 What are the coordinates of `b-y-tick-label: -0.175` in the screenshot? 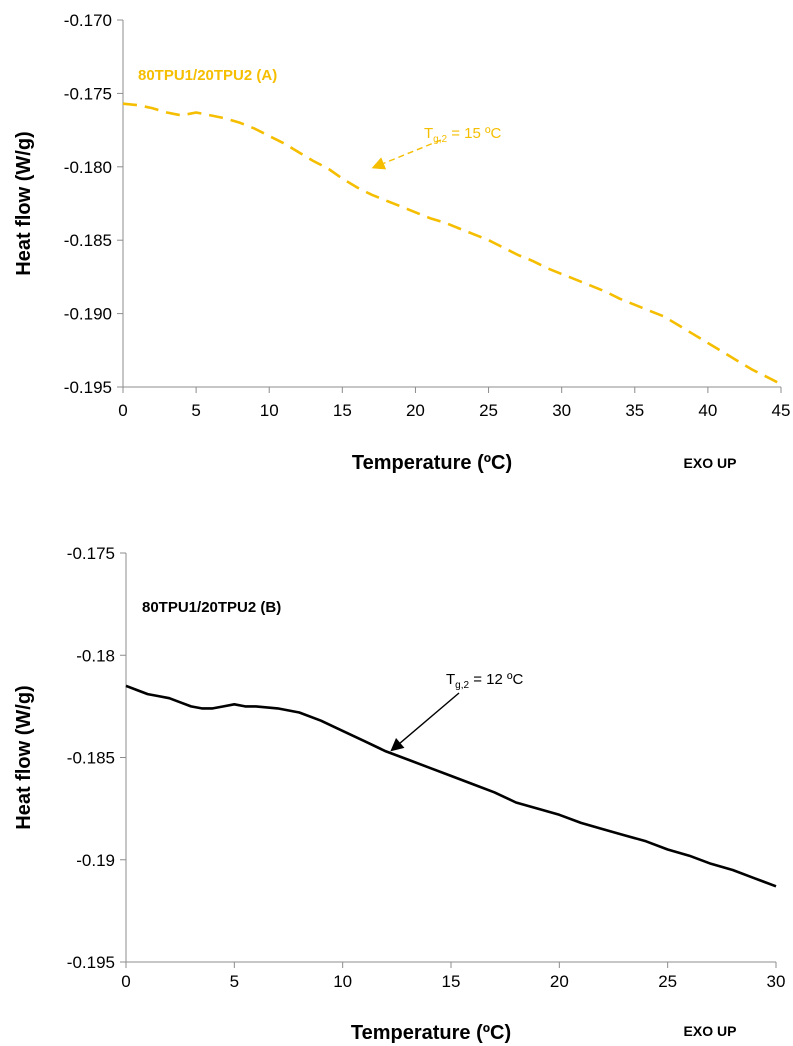 It's located at (91, 553).